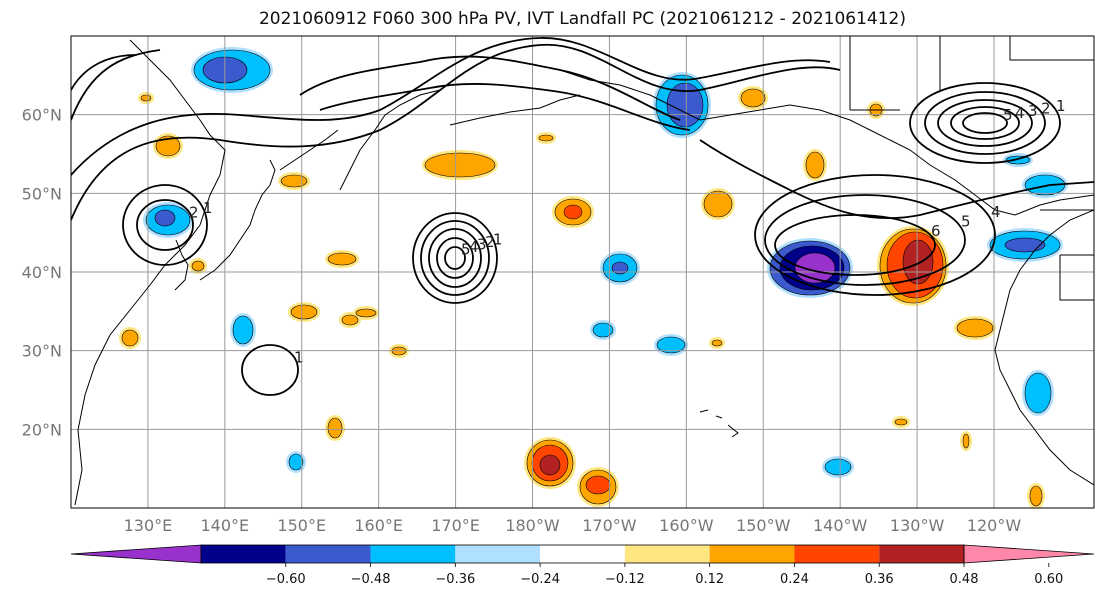 The height and width of the screenshot is (601, 1105). I want to click on lon-tick-label: 170°W, so click(609, 525).